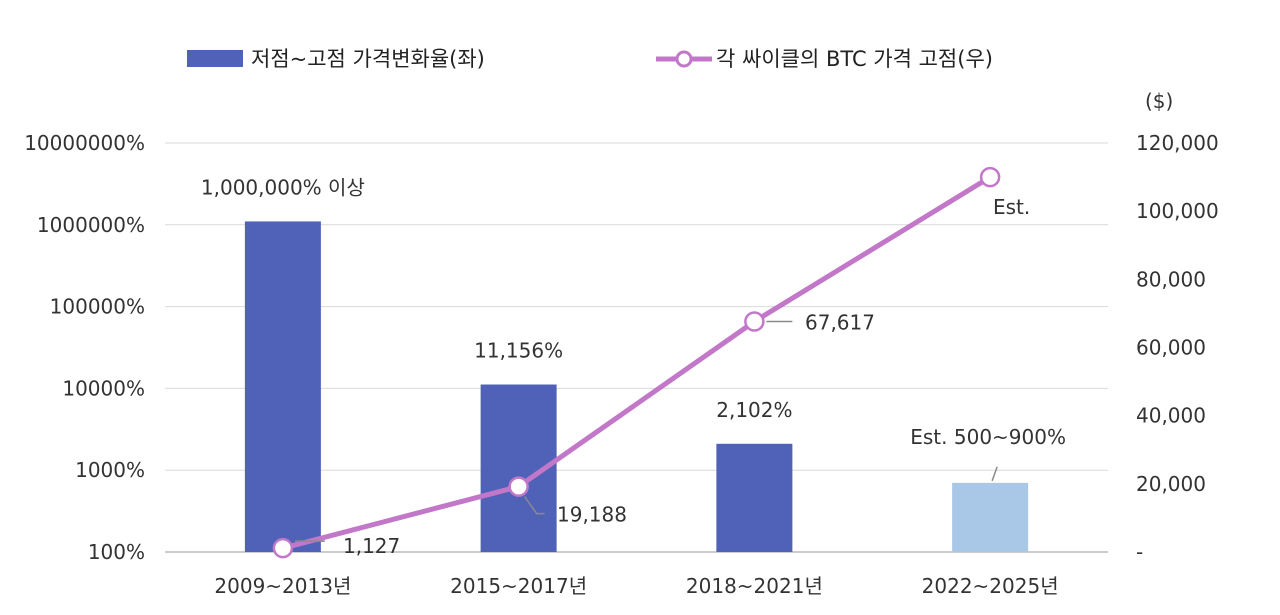 This screenshot has height=615, width=1280. Describe the element at coordinates (534, 505) in the screenshot. I see `line-label-leader` at that location.